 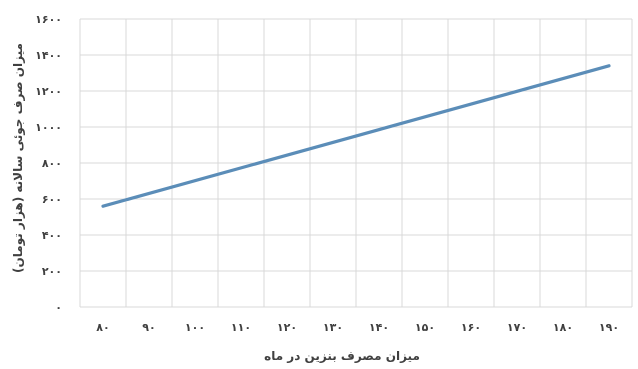 What do you see at coordinates (102, 327) in the screenshot?
I see `x-tick-label: ۸۰` at bounding box center [102, 327].